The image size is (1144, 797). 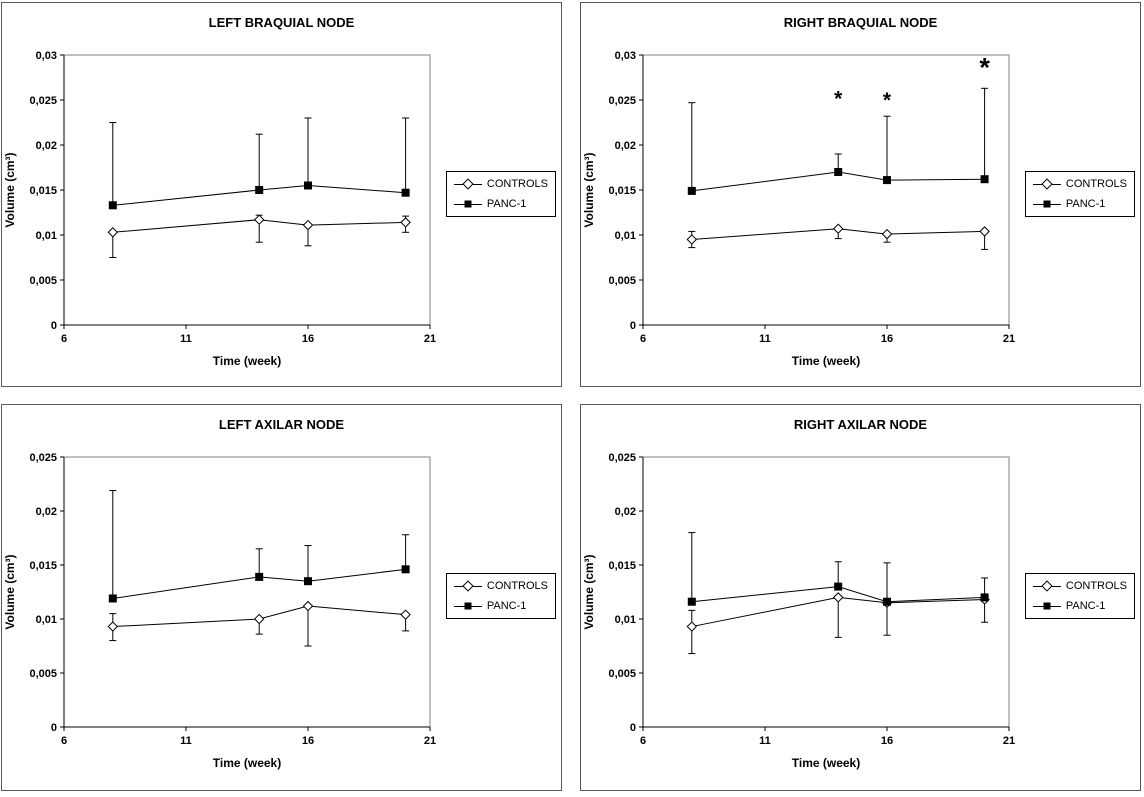 What do you see at coordinates (860, 22) in the screenshot?
I see `chart-title: RIGHT BRAQUIAL NODE` at bounding box center [860, 22].